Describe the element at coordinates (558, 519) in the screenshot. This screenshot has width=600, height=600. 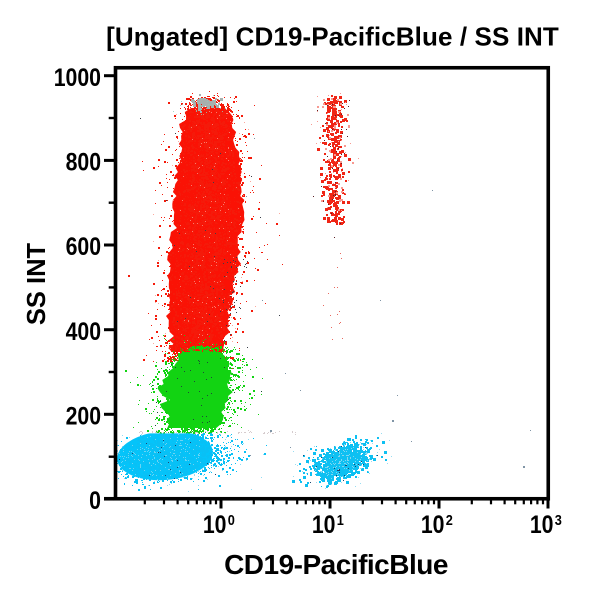
I see `svg-text: 3` at that location.